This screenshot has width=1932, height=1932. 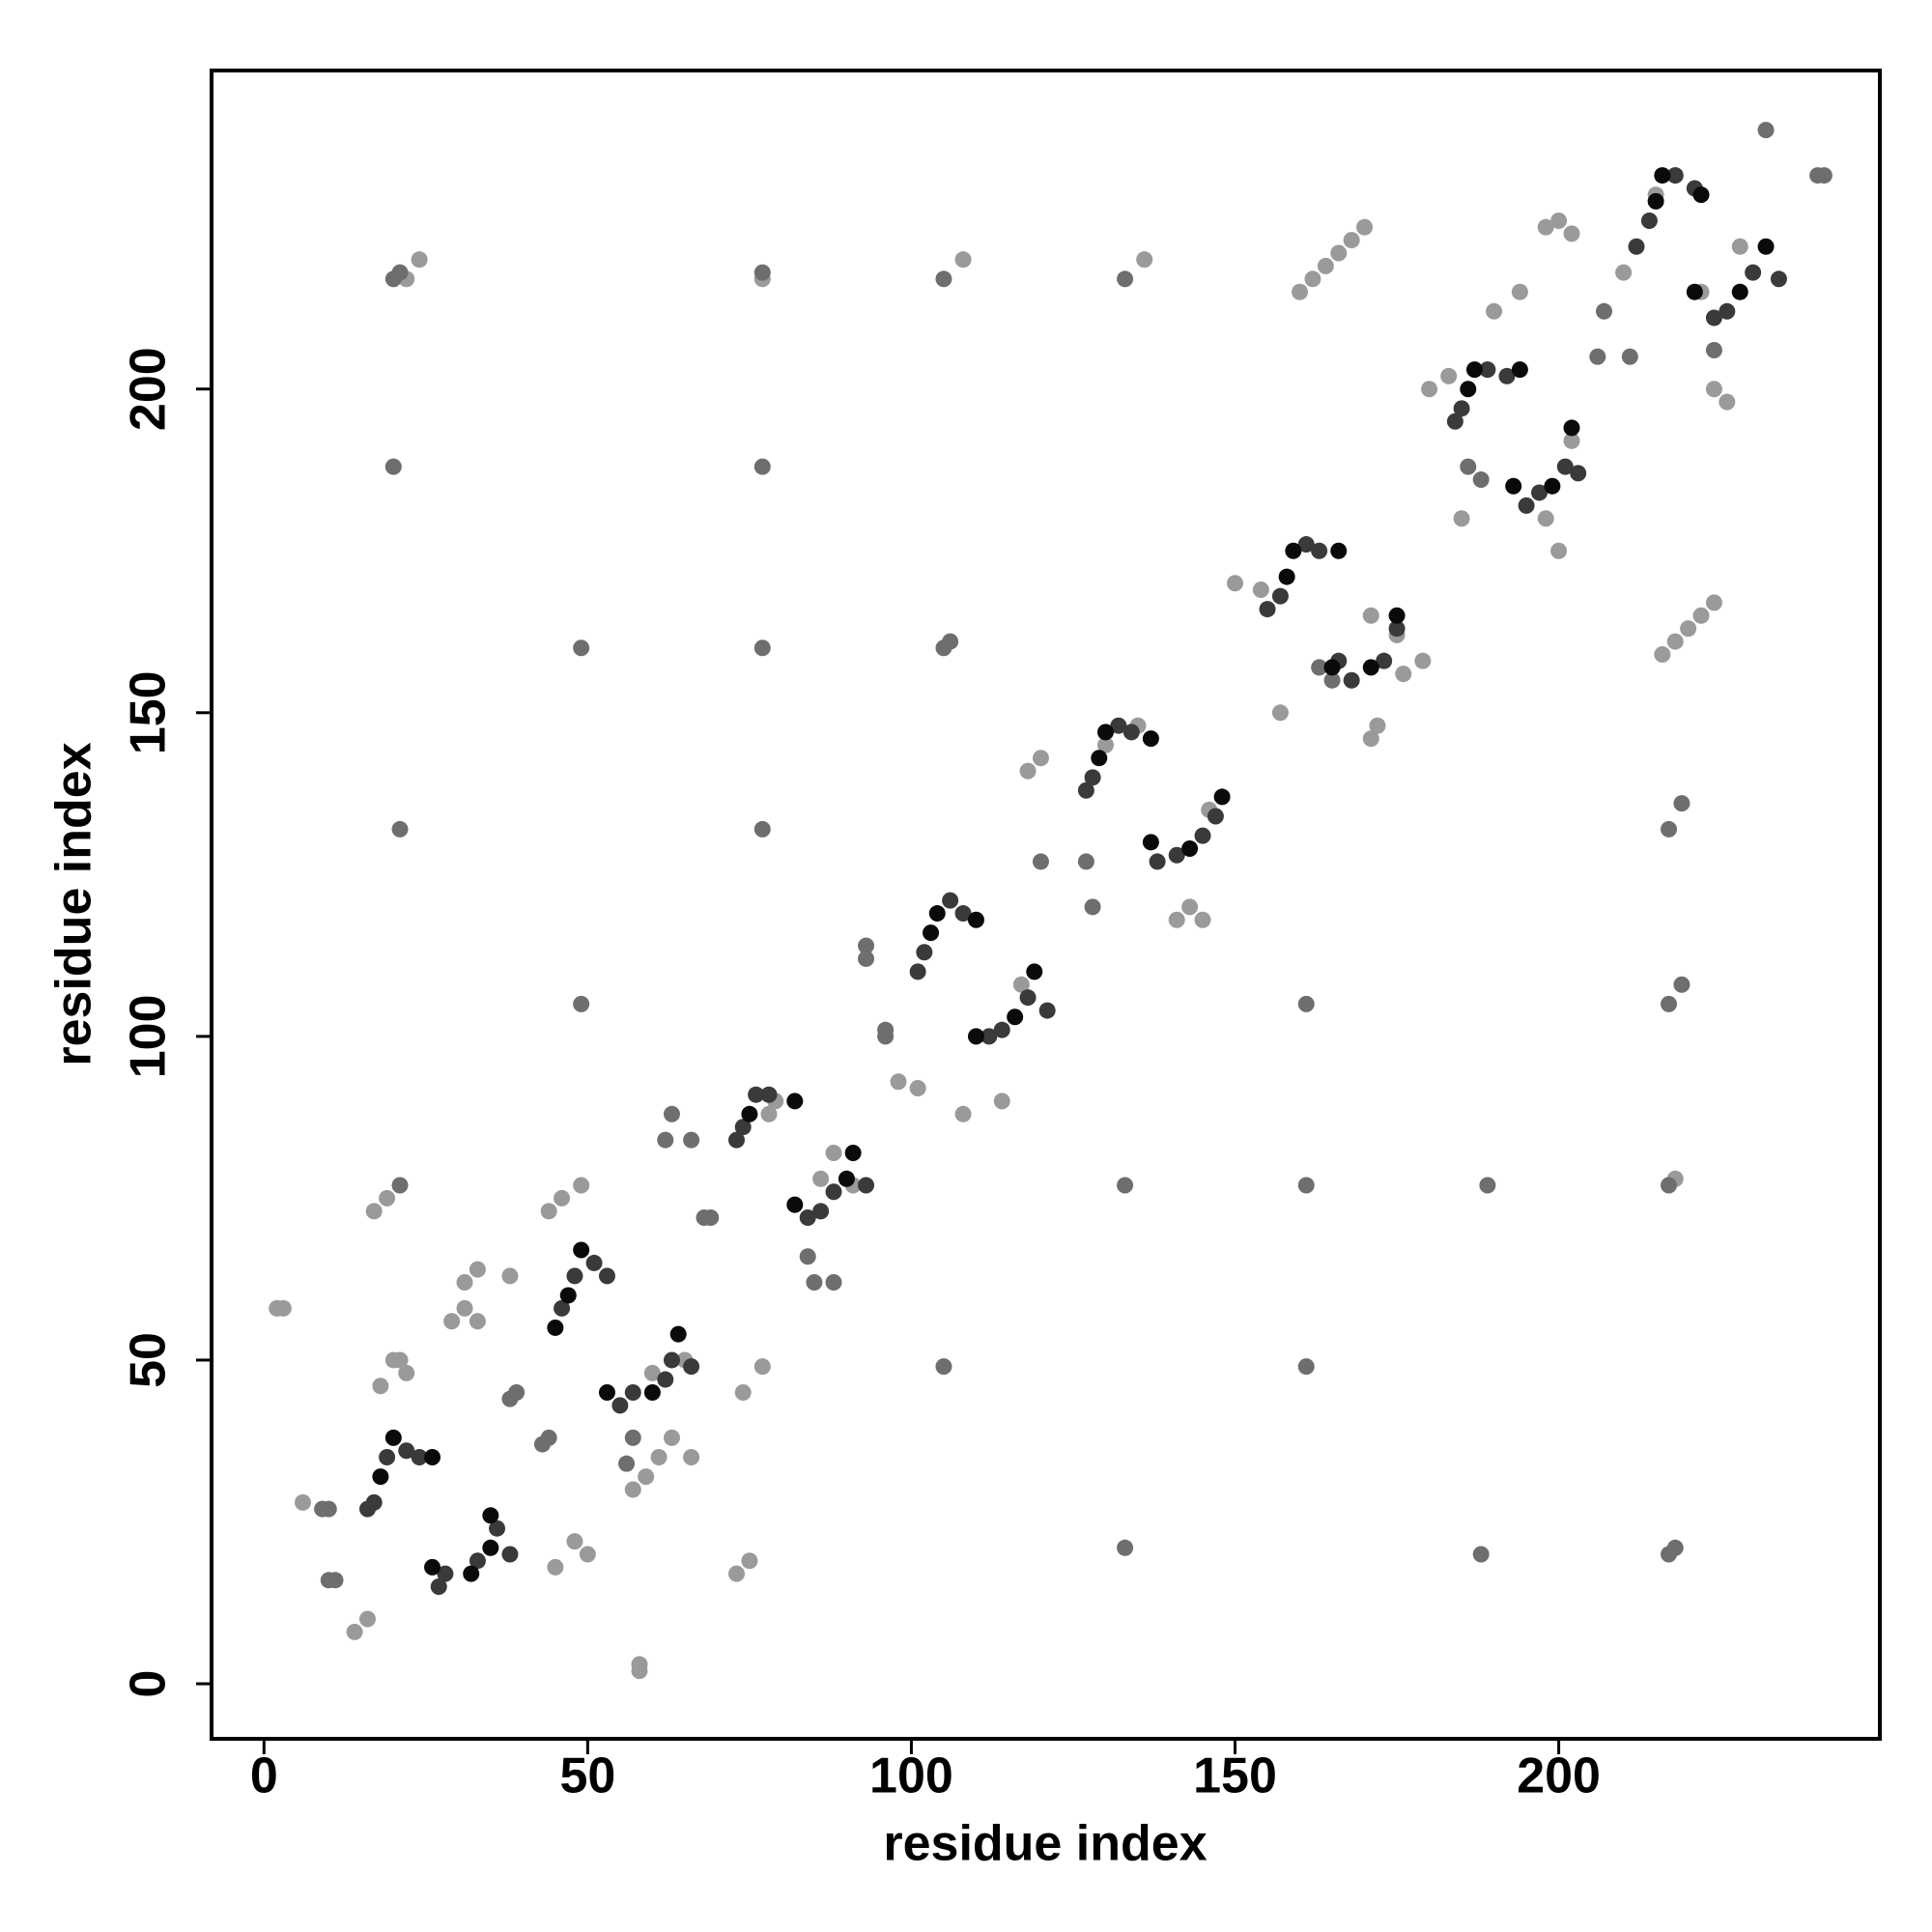 I want to click on y-axis-label: residue index, so click(x=74, y=903).